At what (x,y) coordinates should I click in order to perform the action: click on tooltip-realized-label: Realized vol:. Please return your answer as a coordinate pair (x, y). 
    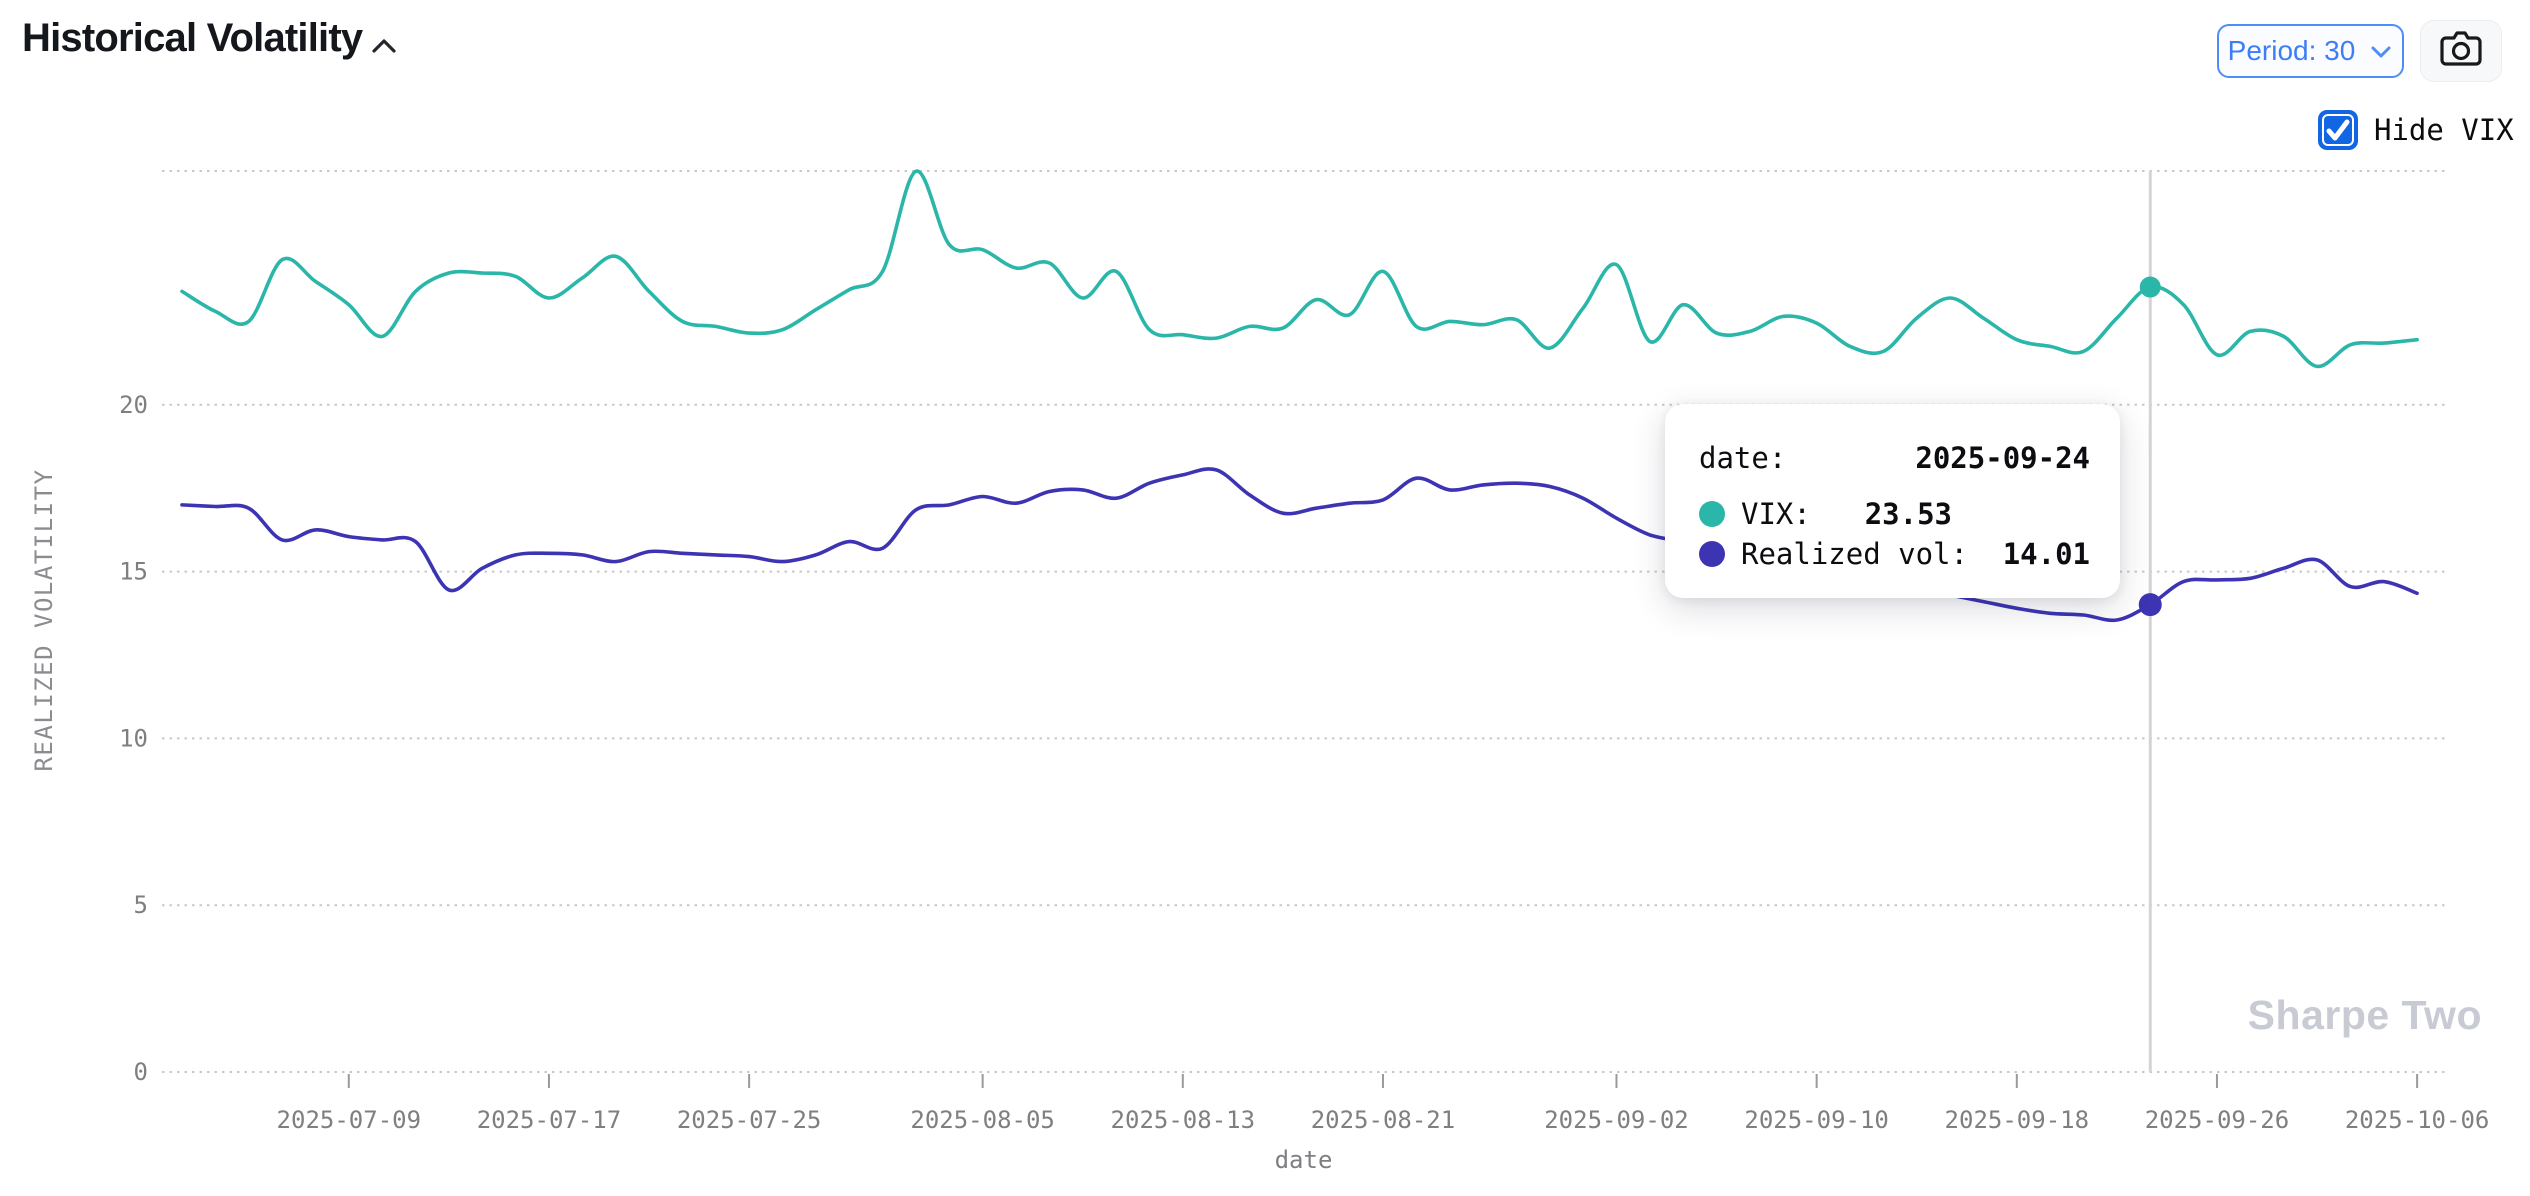
    Looking at the image, I should click on (1854, 554).